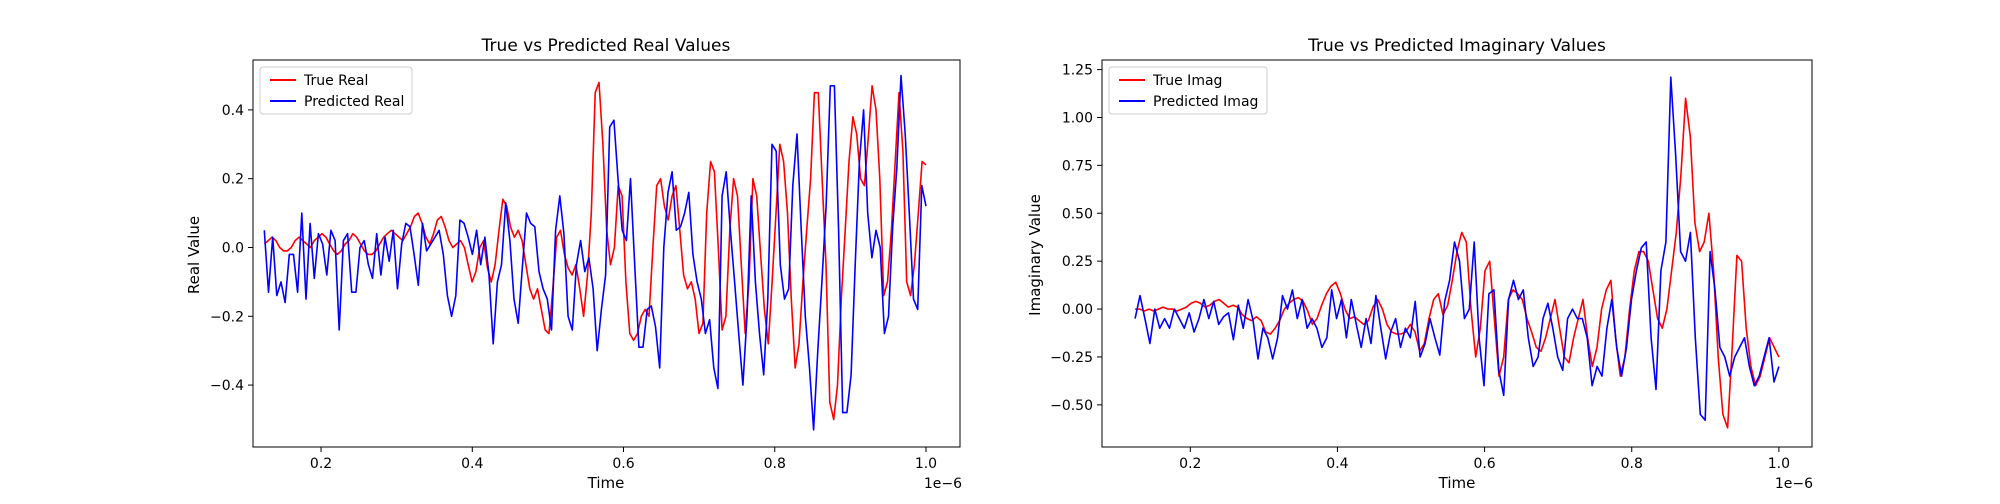  Describe the element at coordinates (1071, 406) in the screenshot. I see `y-tick-label: −0.50` at that location.